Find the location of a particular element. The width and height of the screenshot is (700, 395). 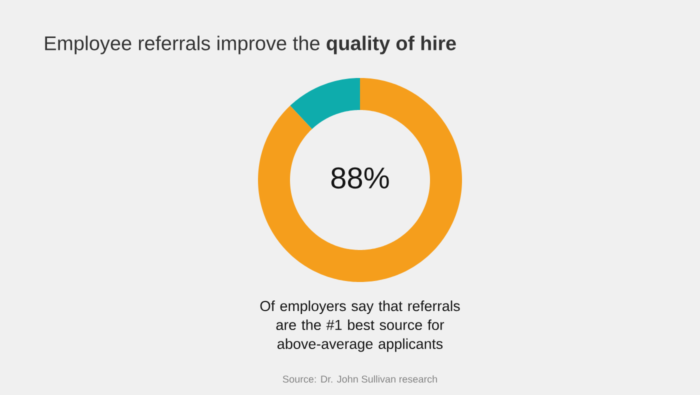

text: Of employers say that referrals are the #1 best source for above-average applicants is located at coordinates (360, 326).